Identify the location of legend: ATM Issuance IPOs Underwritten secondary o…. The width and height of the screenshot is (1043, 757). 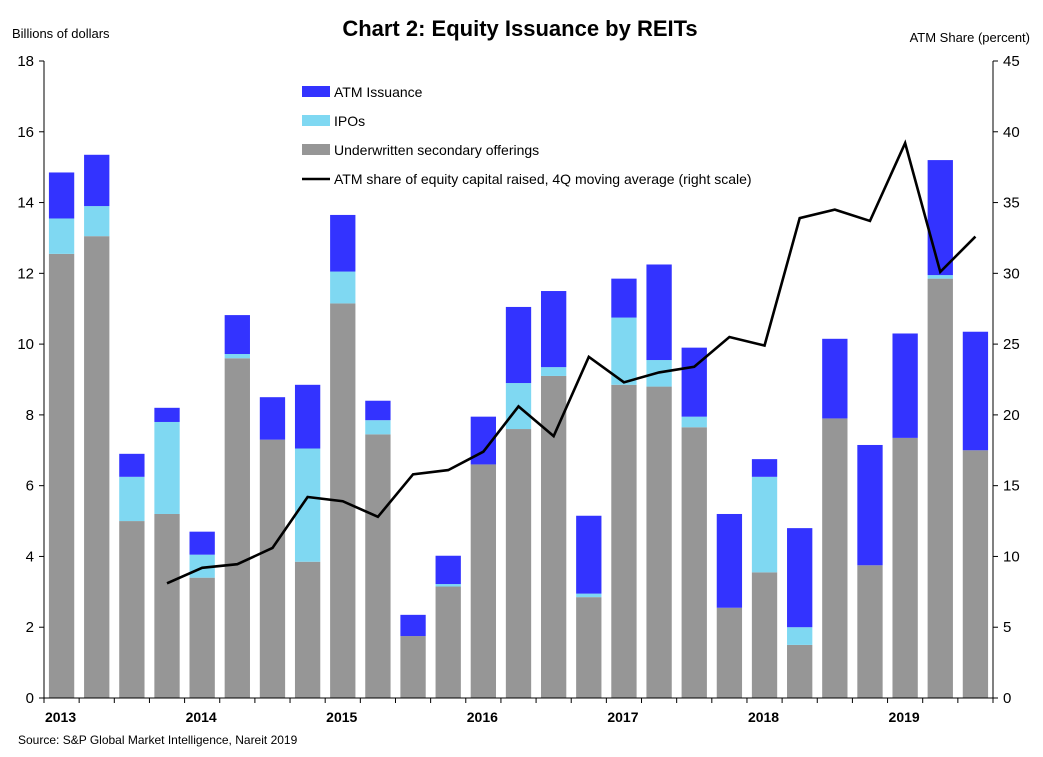
(527, 135).